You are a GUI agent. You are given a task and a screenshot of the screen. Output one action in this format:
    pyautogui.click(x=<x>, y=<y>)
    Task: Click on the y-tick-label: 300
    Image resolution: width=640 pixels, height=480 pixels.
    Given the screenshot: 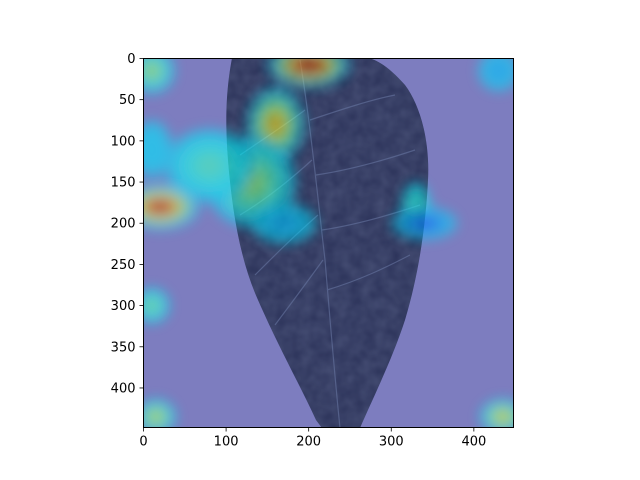 What is the action you would take?
    pyautogui.click(x=123, y=306)
    